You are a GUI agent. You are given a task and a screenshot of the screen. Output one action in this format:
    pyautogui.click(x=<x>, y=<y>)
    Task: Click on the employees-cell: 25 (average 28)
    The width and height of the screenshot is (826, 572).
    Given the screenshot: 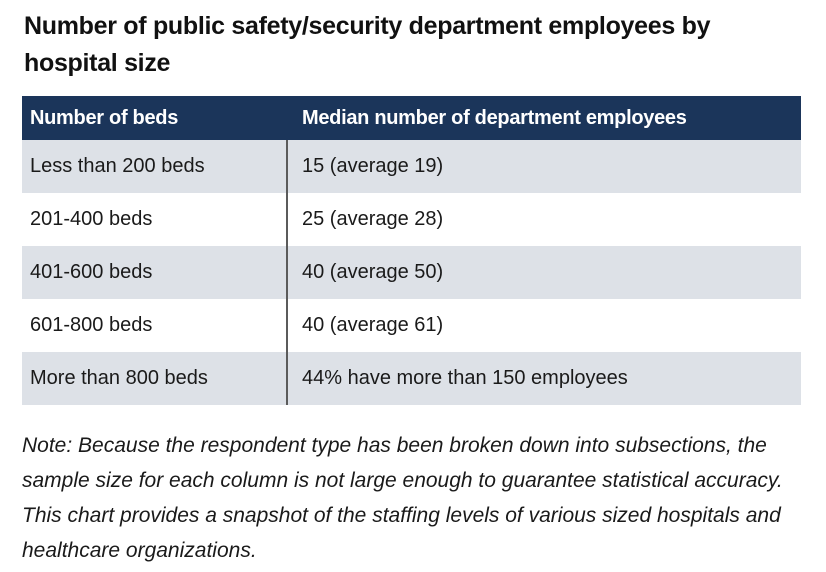 What is the action you would take?
    pyautogui.click(x=373, y=219)
    